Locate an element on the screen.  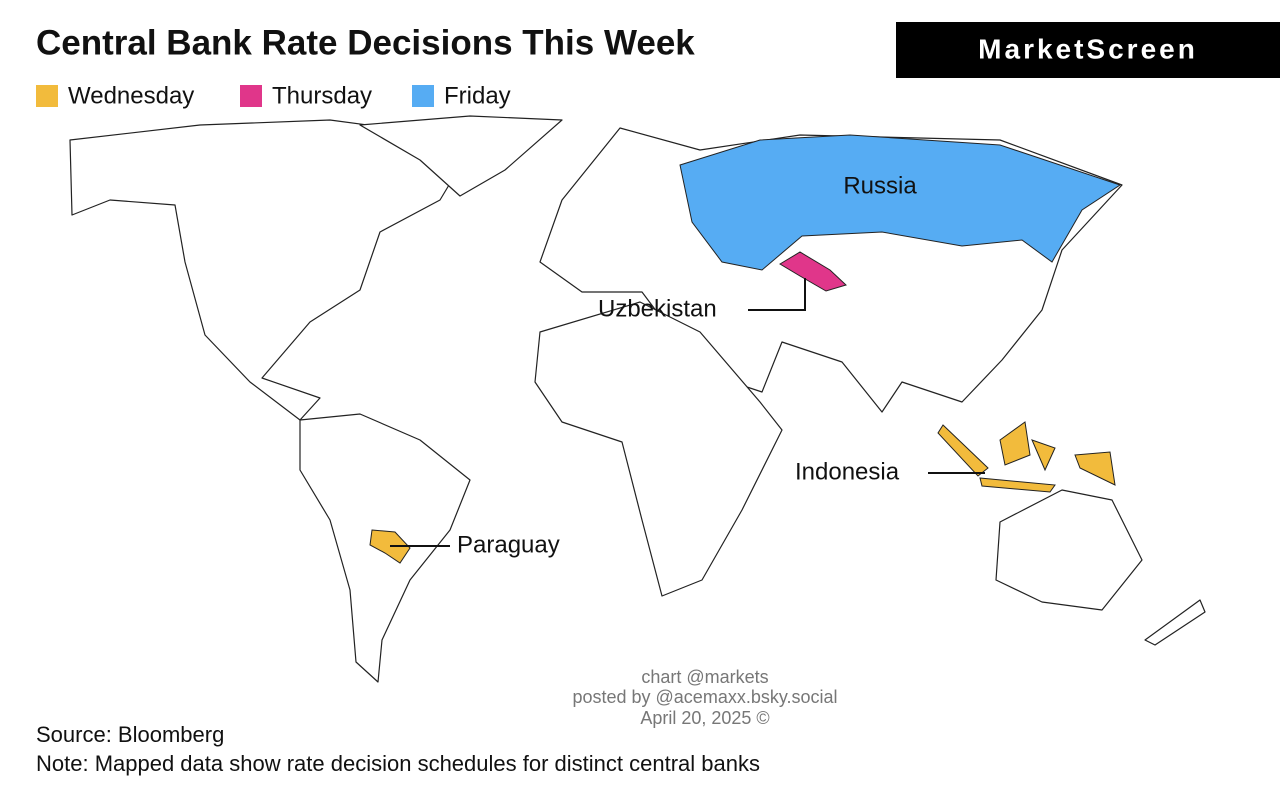
legend-label: Friday is located at coordinates (477, 95).